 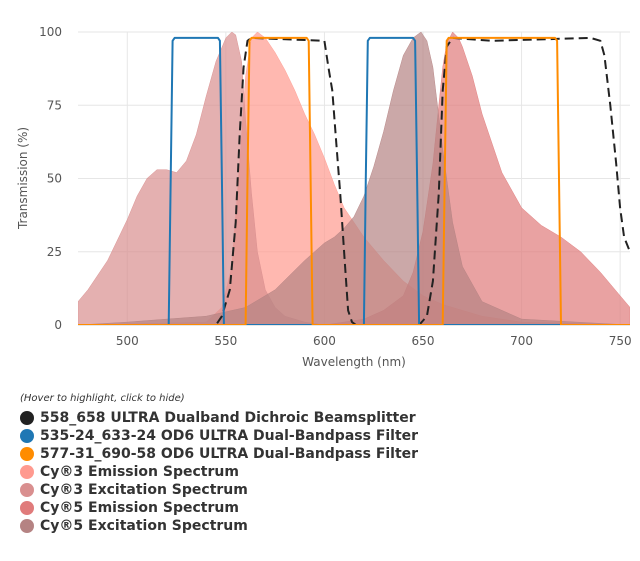 I want to click on x-tick-label: 650, so click(x=423, y=341).